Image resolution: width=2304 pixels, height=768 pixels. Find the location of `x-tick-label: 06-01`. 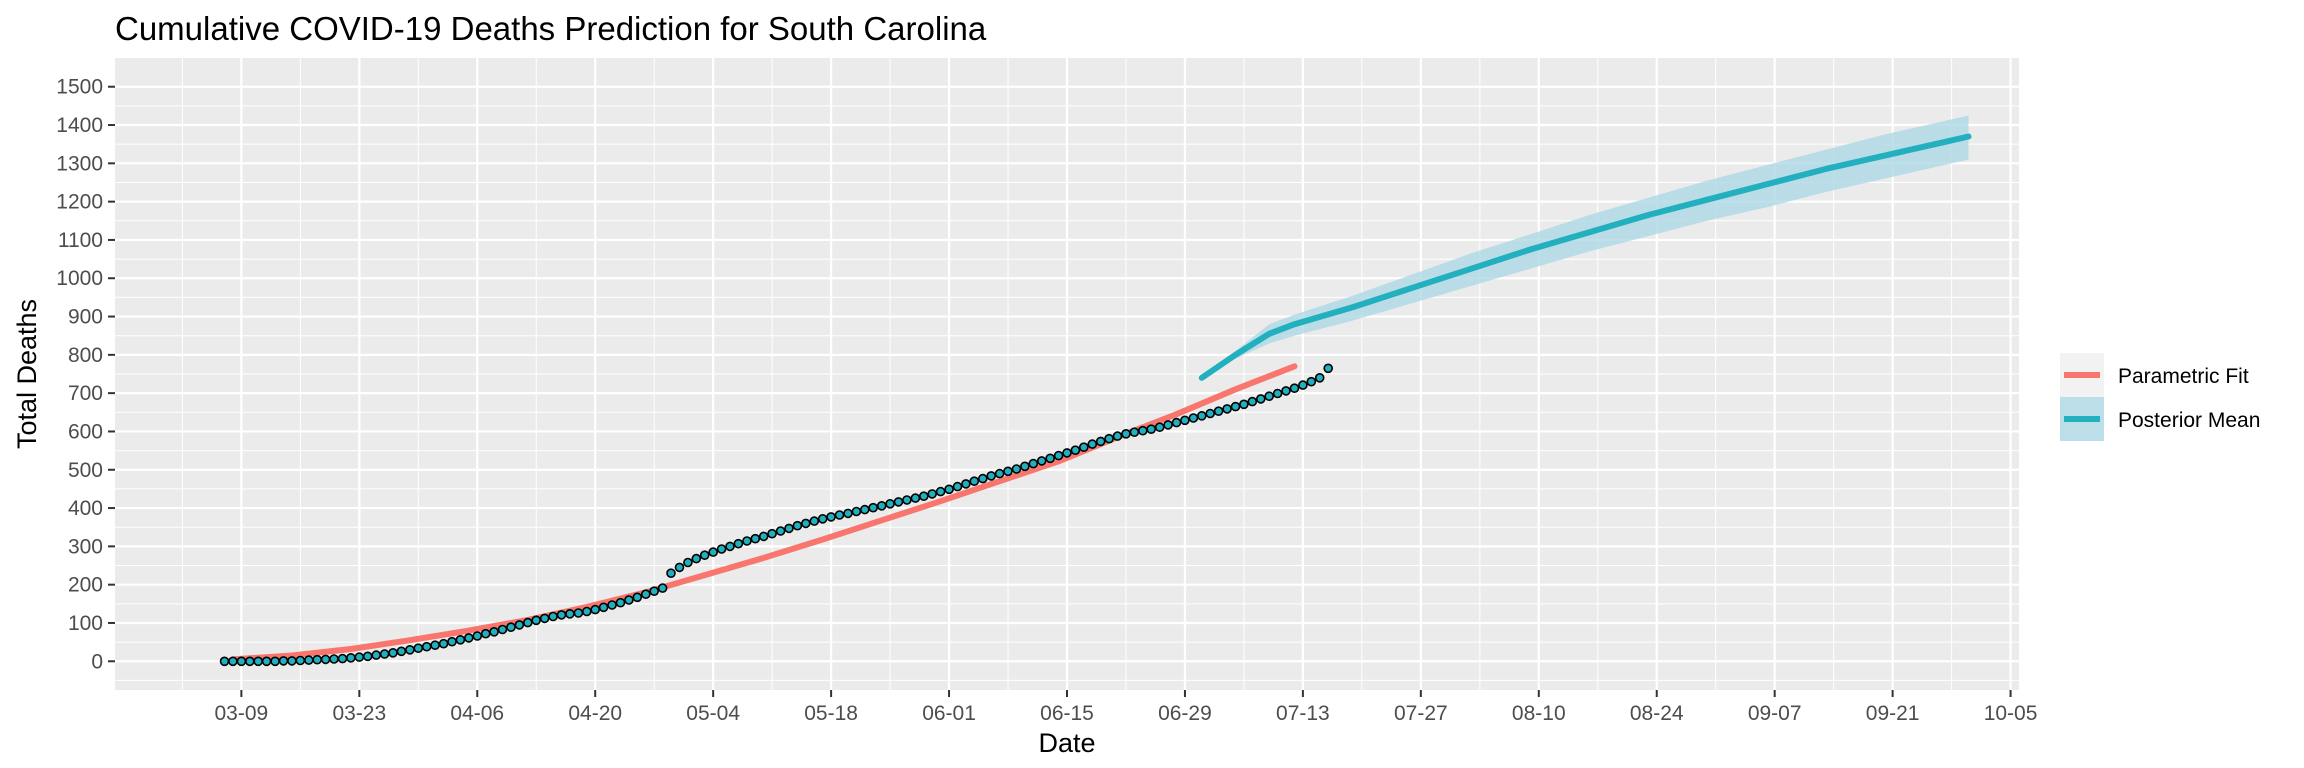

x-tick-label: 06-01 is located at coordinates (949, 713).